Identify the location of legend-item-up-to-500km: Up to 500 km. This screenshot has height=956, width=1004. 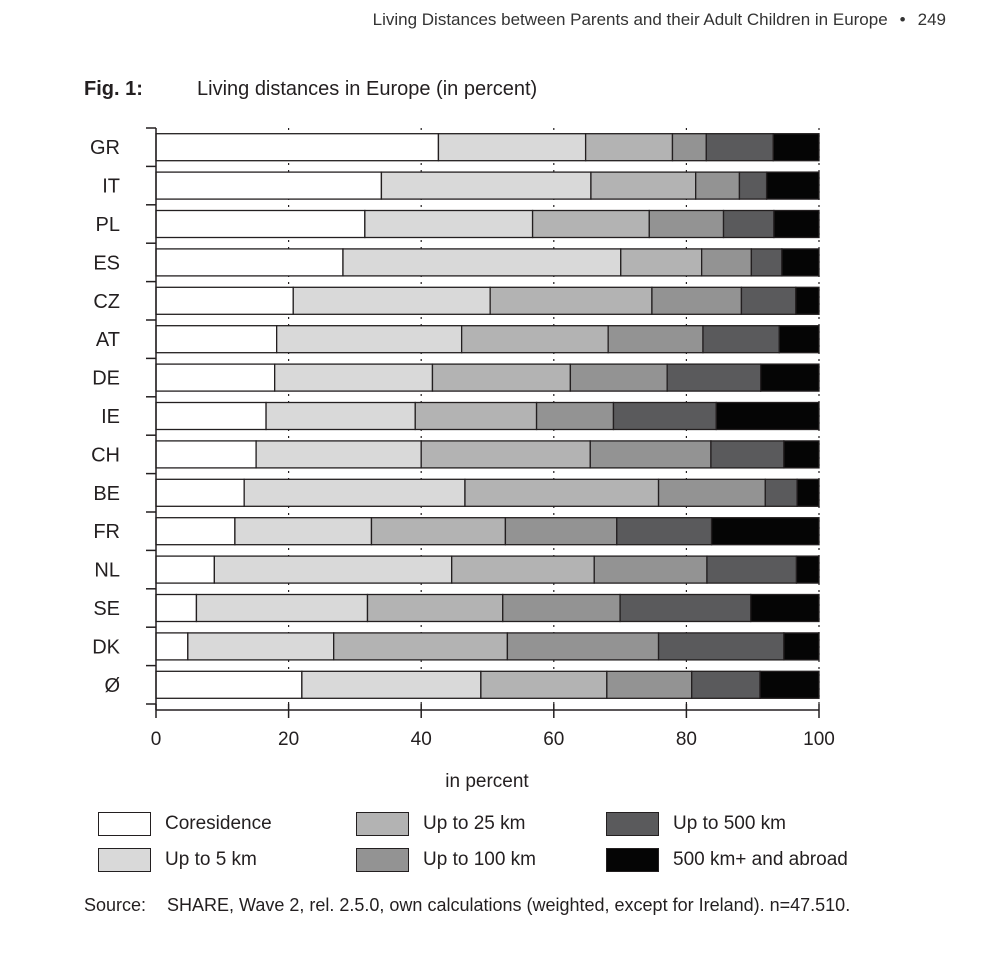
(696, 824).